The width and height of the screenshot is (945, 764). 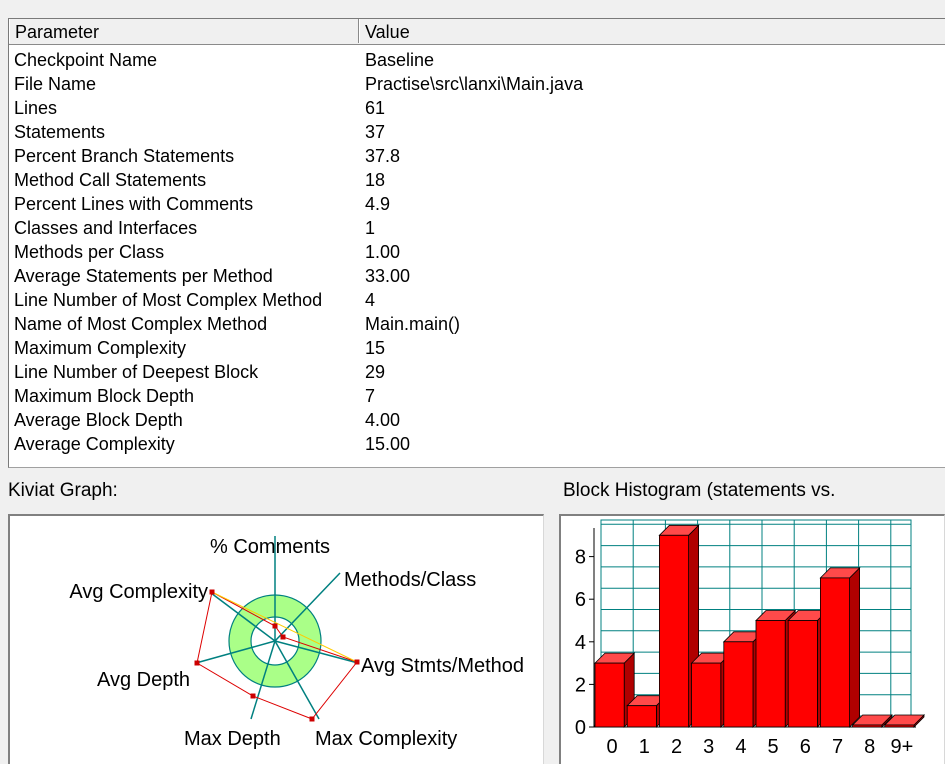 I want to click on label-comments: % Comments, so click(x=270, y=547).